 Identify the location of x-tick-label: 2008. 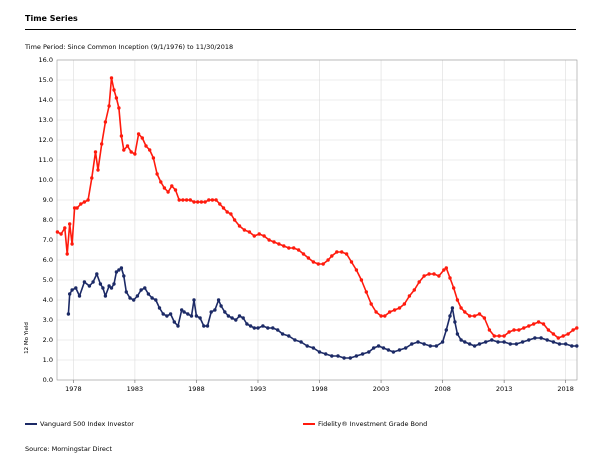
(442, 389).